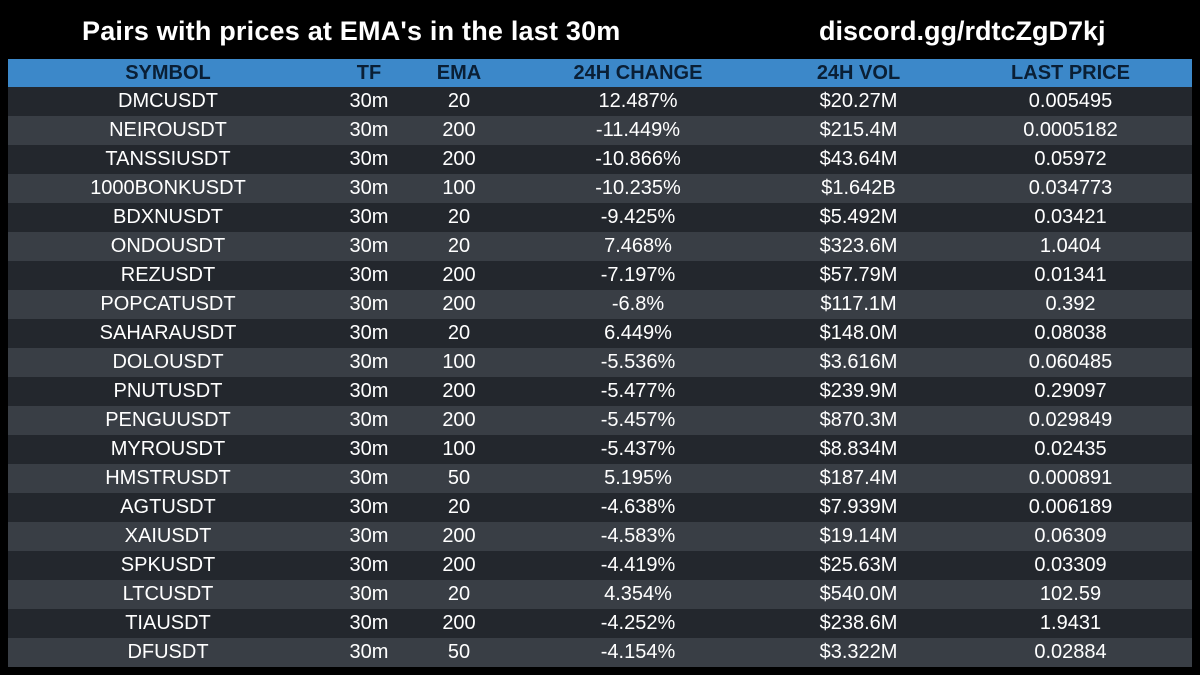  Describe the element at coordinates (638, 565) in the screenshot. I see `change-cell: -4.419%` at that location.